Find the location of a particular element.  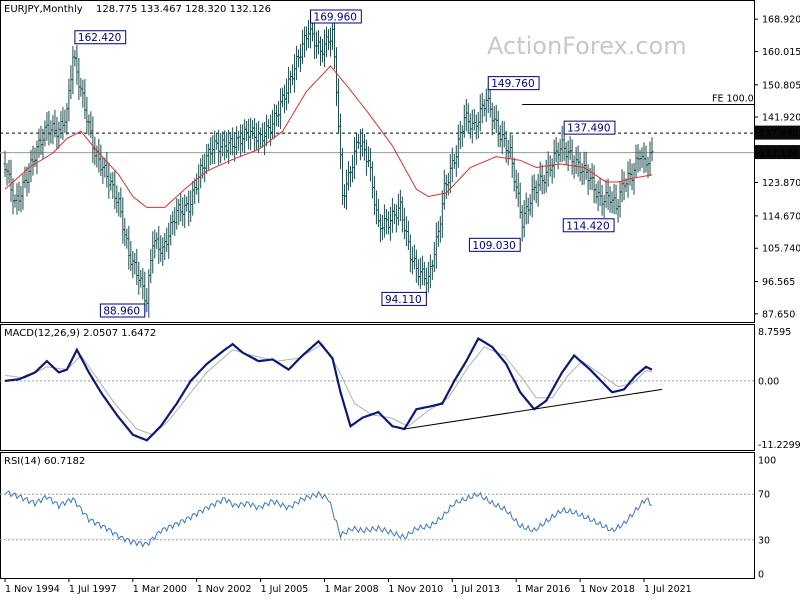

chart-title: EURJPY,Monthly is located at coordinates (43, 9).